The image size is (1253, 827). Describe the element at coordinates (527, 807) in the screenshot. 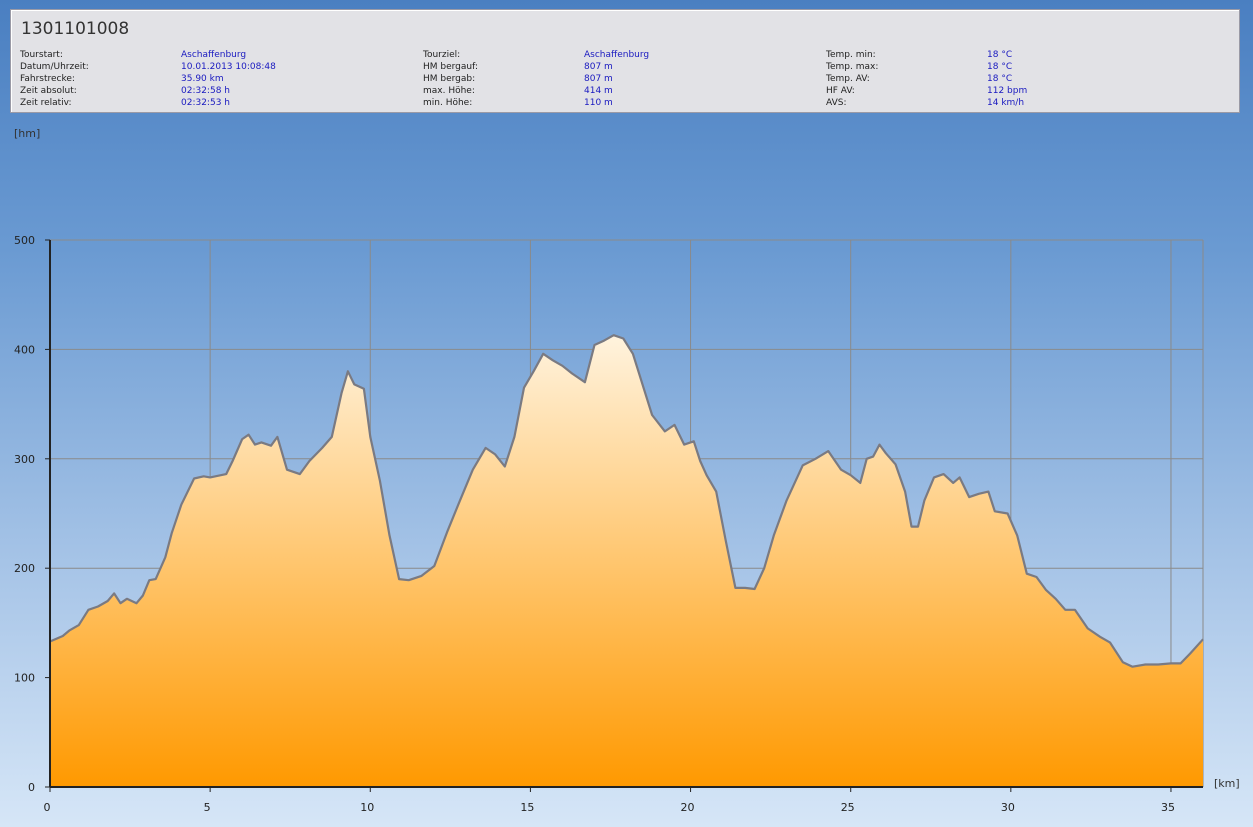

I see `x-tick-label: 15` at that location.